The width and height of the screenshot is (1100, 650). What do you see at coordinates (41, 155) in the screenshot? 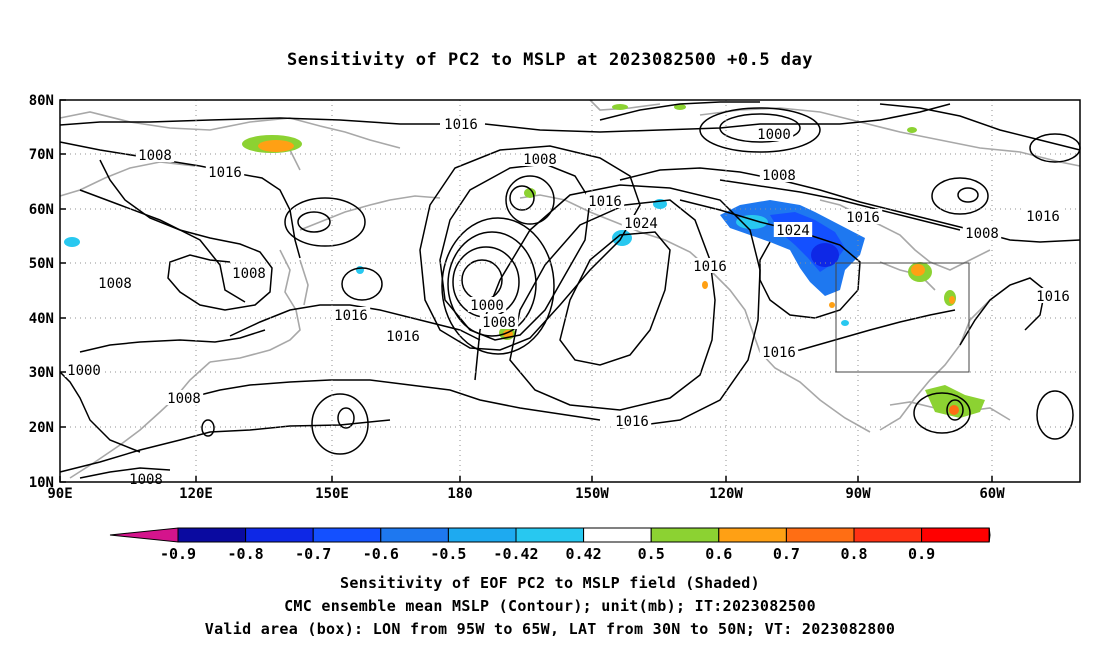
I see `lat-label: 70N` at bounding box center [41, 155].